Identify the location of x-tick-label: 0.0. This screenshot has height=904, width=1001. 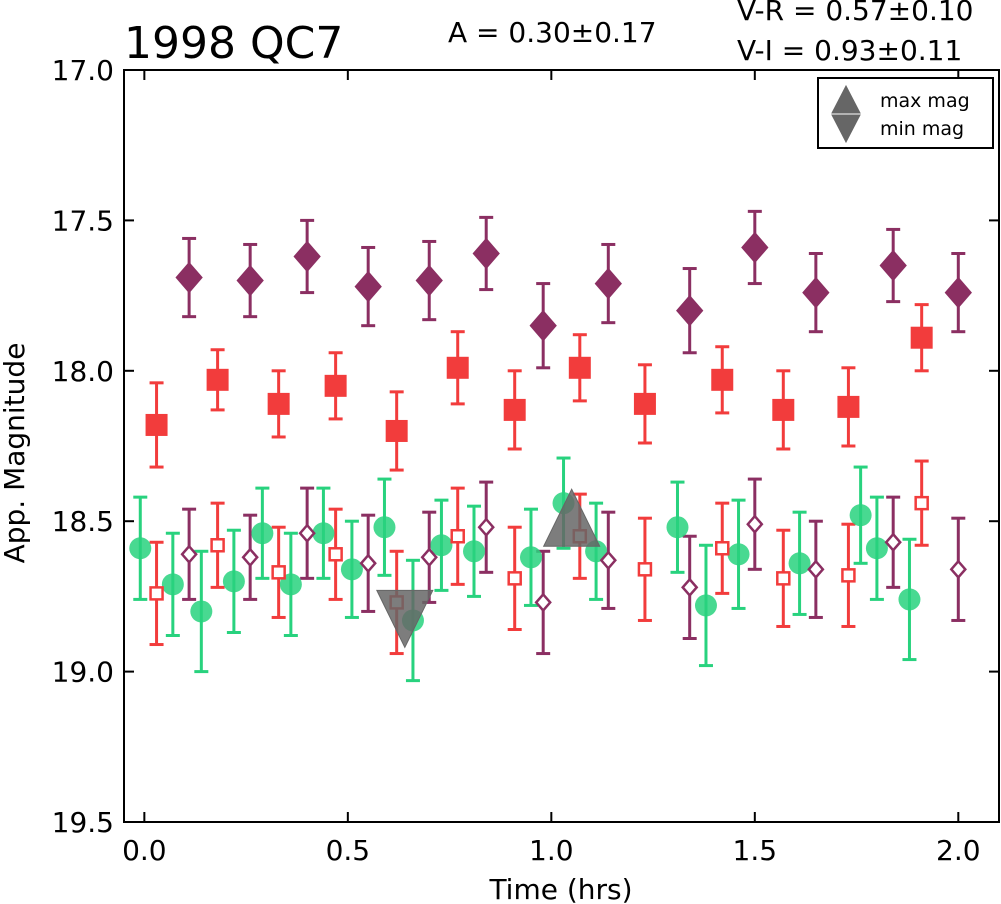
(144, 850).